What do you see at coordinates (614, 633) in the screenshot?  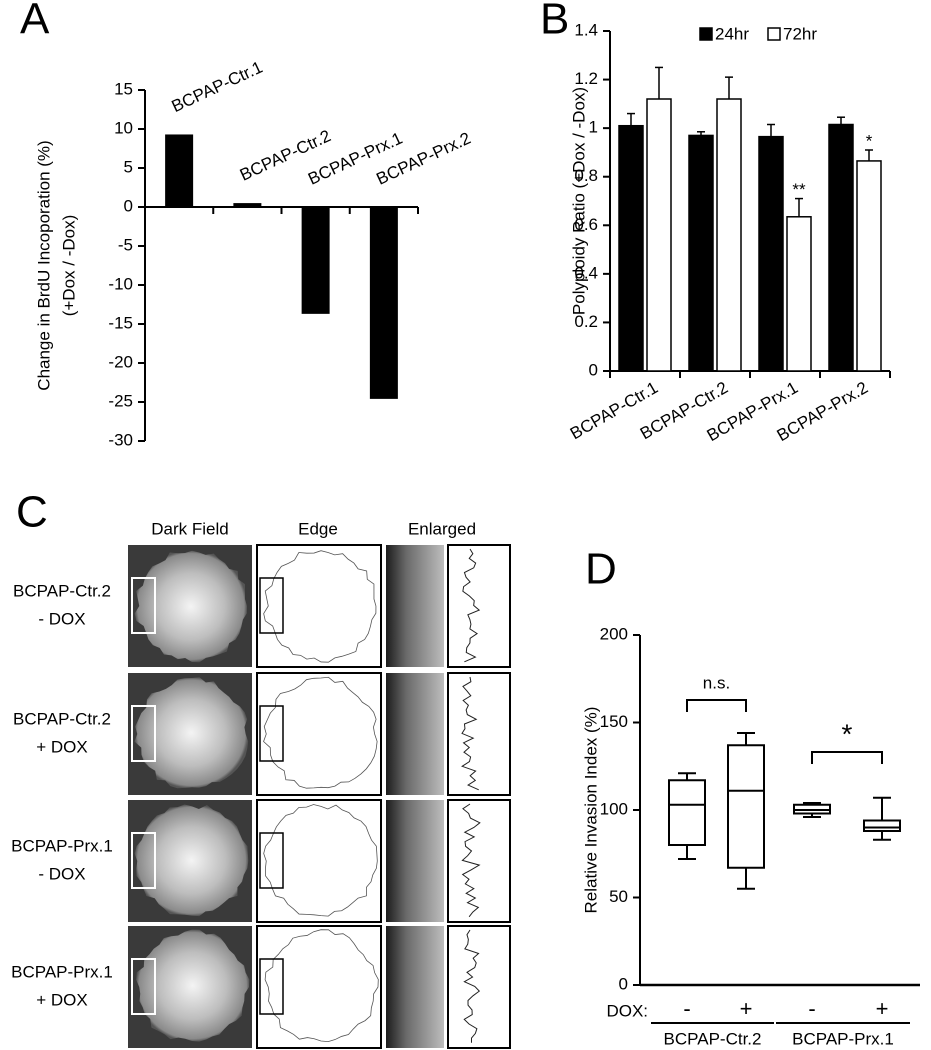 I see `y-tick-label: 200` at bounding box center [614, 633].